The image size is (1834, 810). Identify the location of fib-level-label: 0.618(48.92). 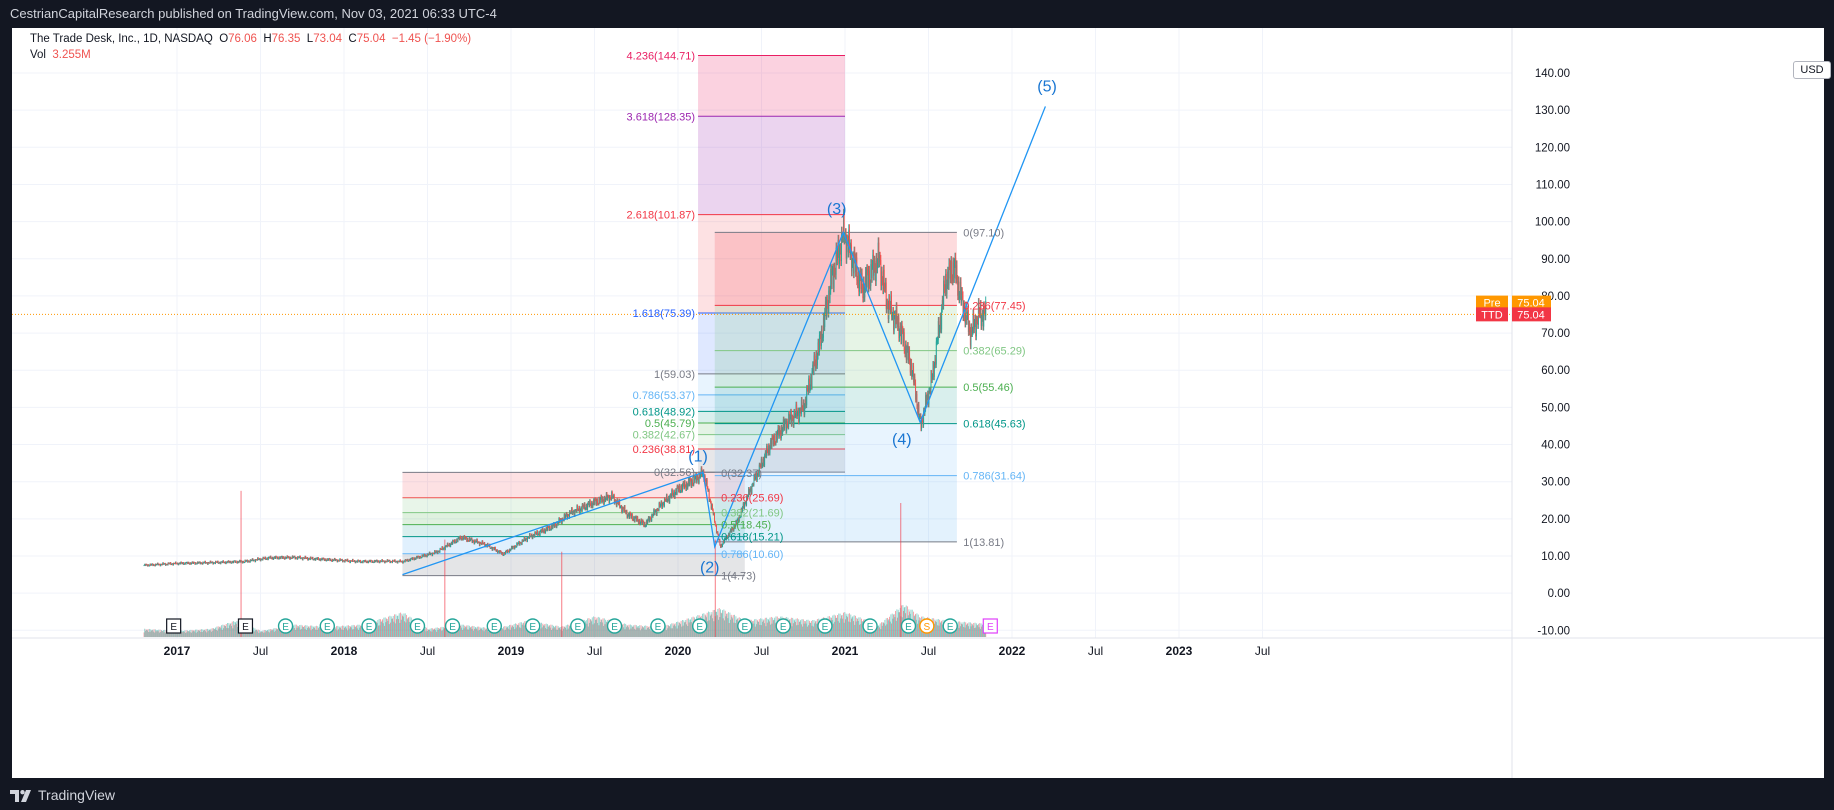
(664, 412).